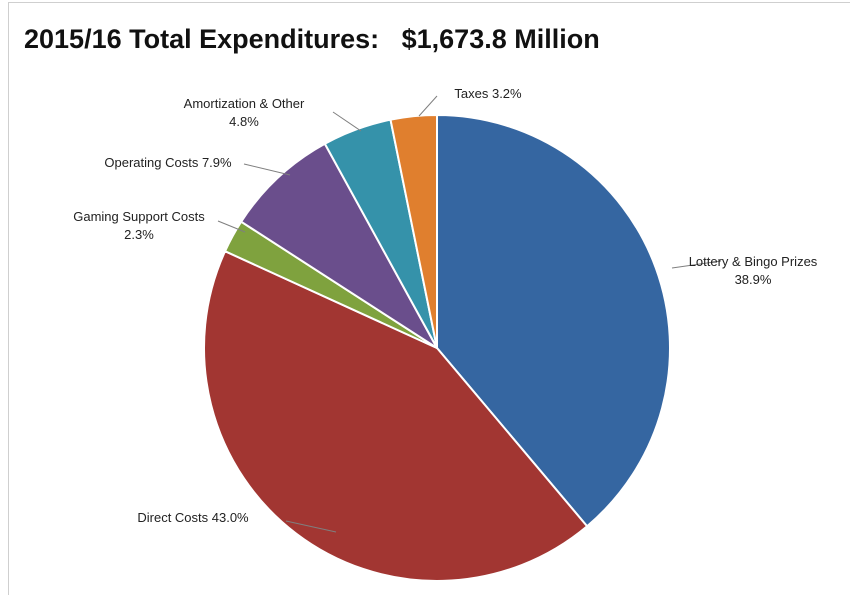  What do you see at coordinates (244, 103) in the screenshot?
I see `slice-label-line: Amortization & Other` at bounding box center [244, 103].